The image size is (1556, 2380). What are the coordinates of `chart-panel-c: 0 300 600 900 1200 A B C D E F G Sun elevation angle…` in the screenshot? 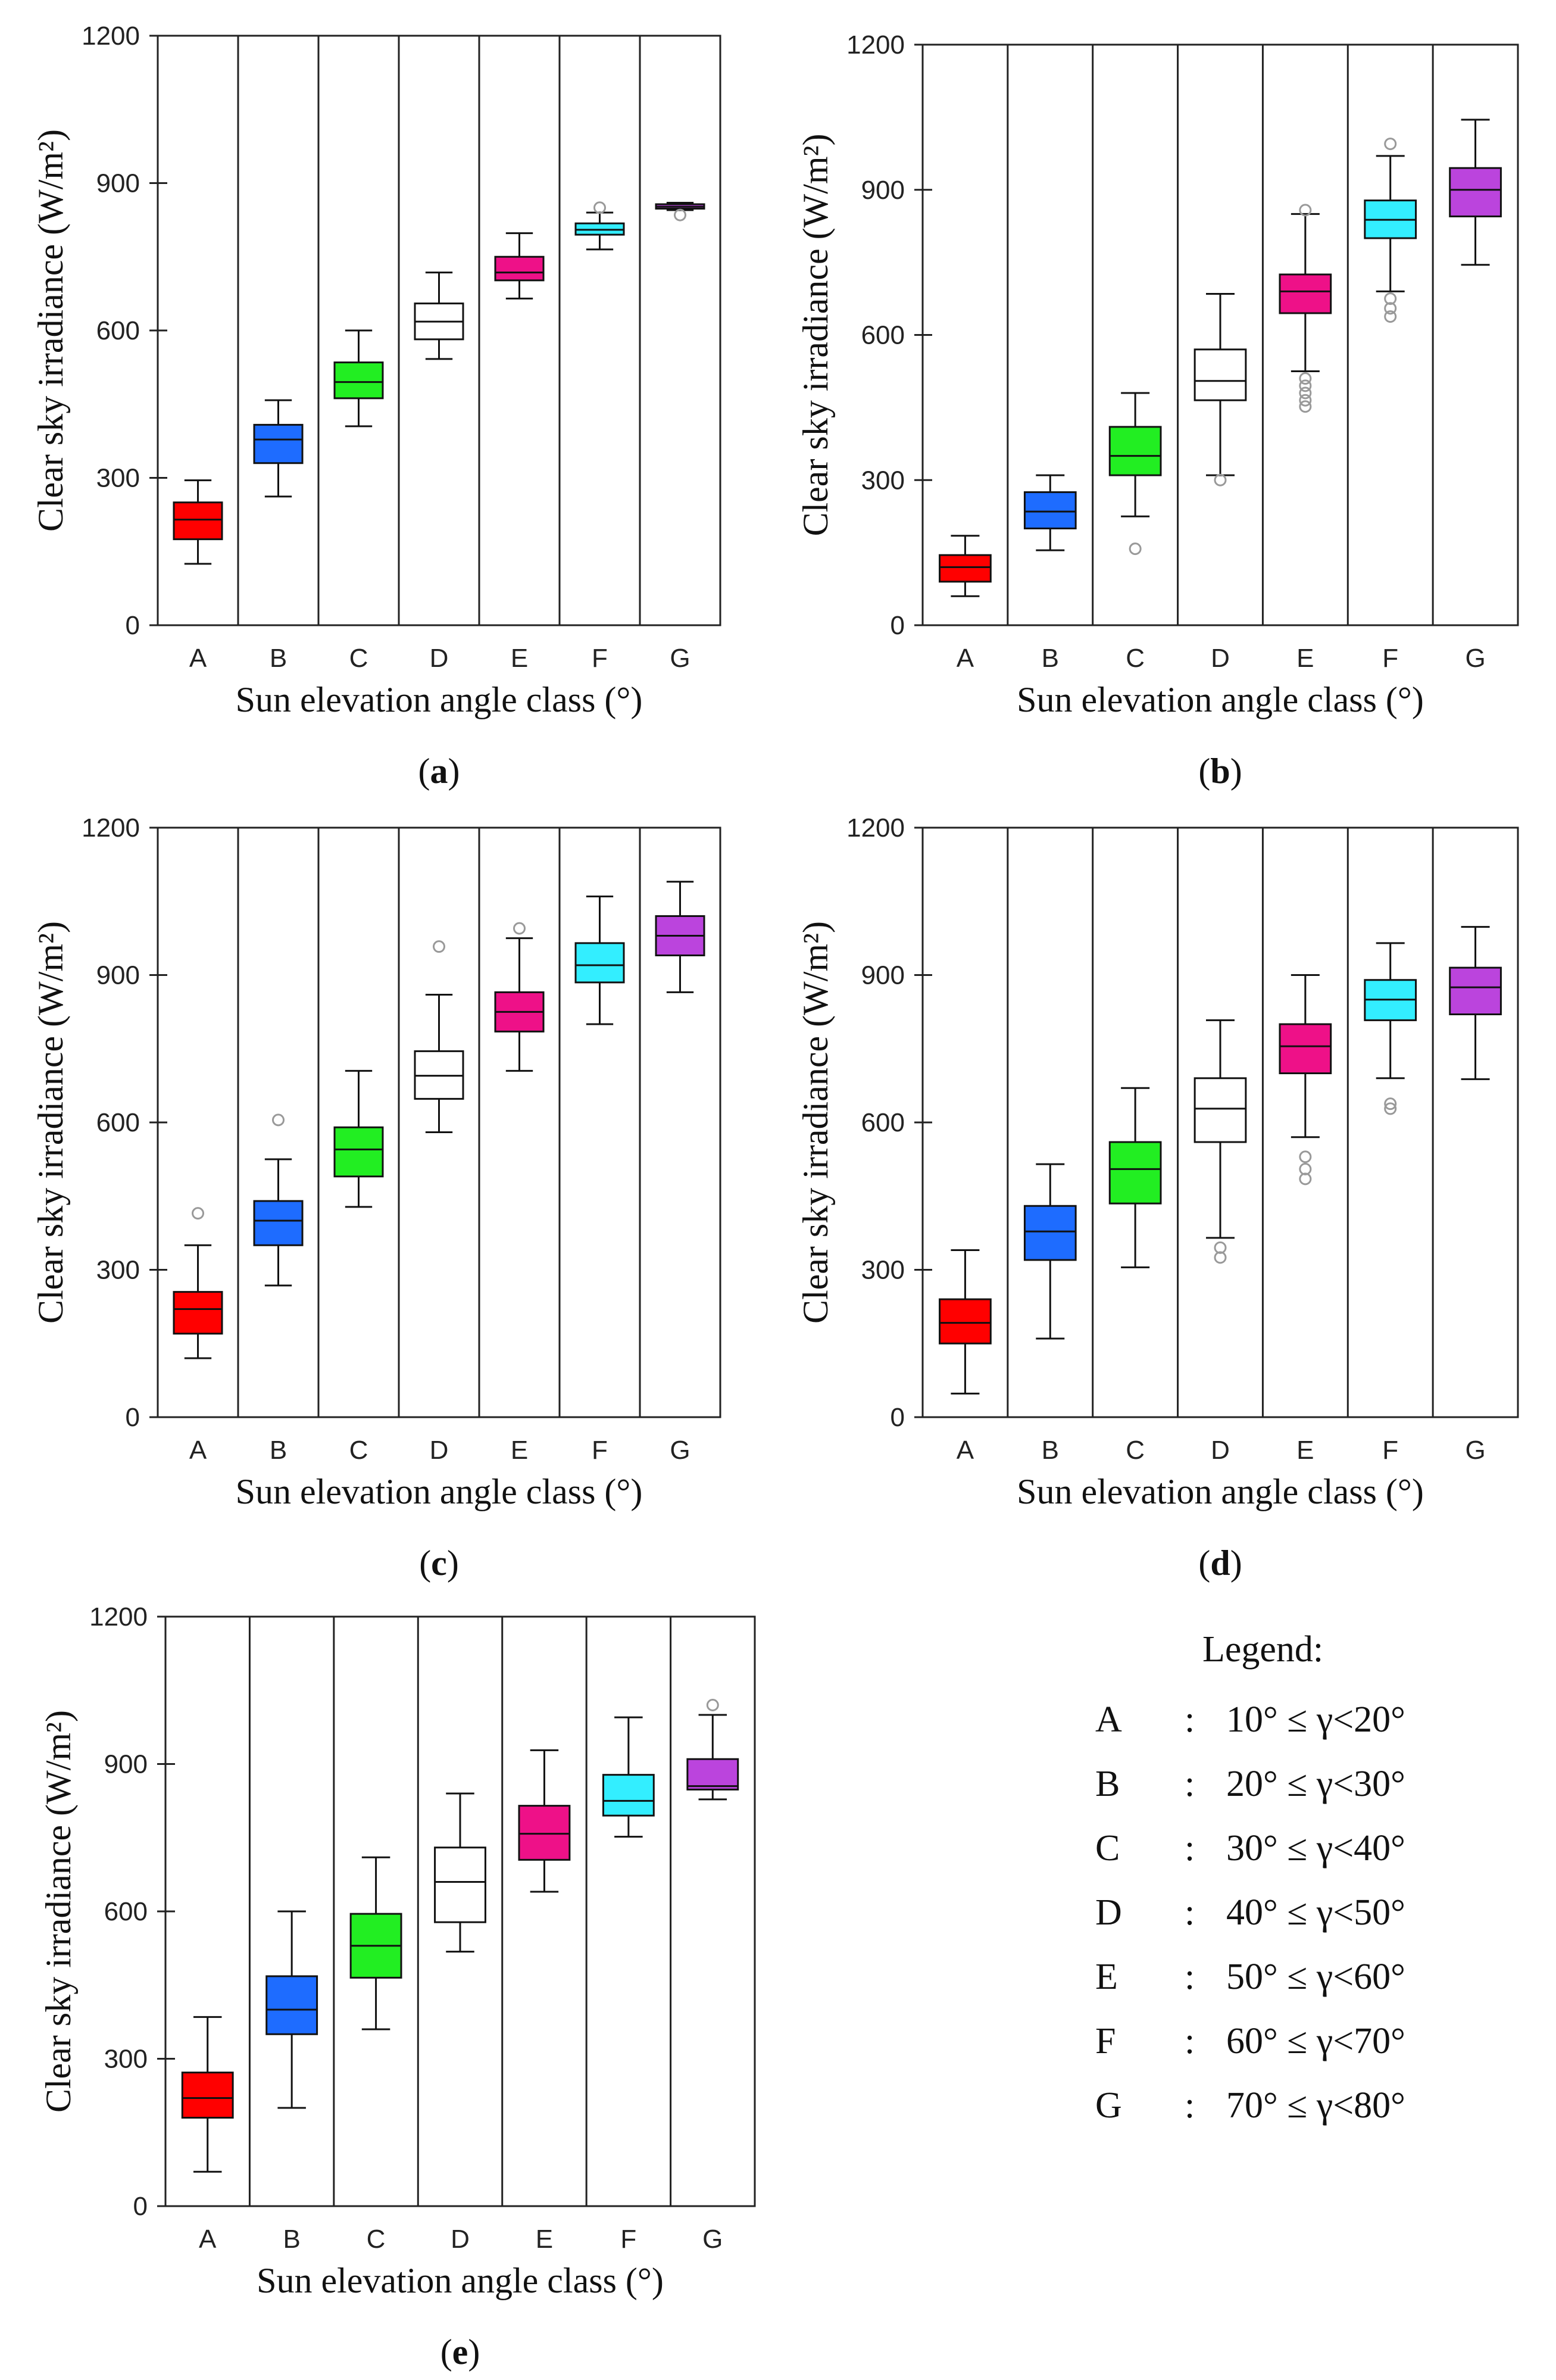 It's located at (376, 1198).